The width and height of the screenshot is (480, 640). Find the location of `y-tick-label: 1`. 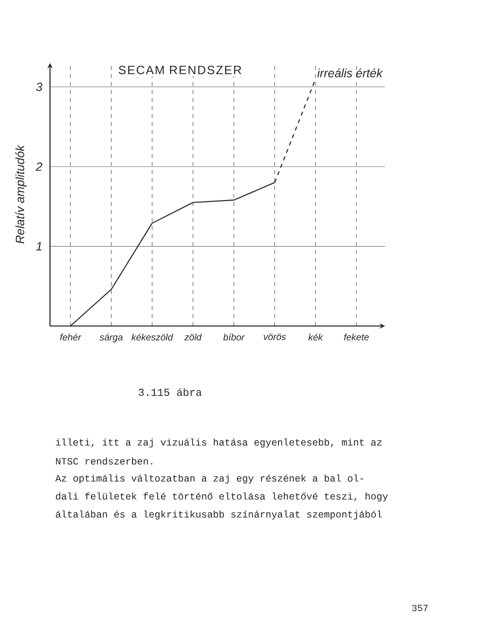

y-tick-label: 1 is located at coordinates (39, 246).